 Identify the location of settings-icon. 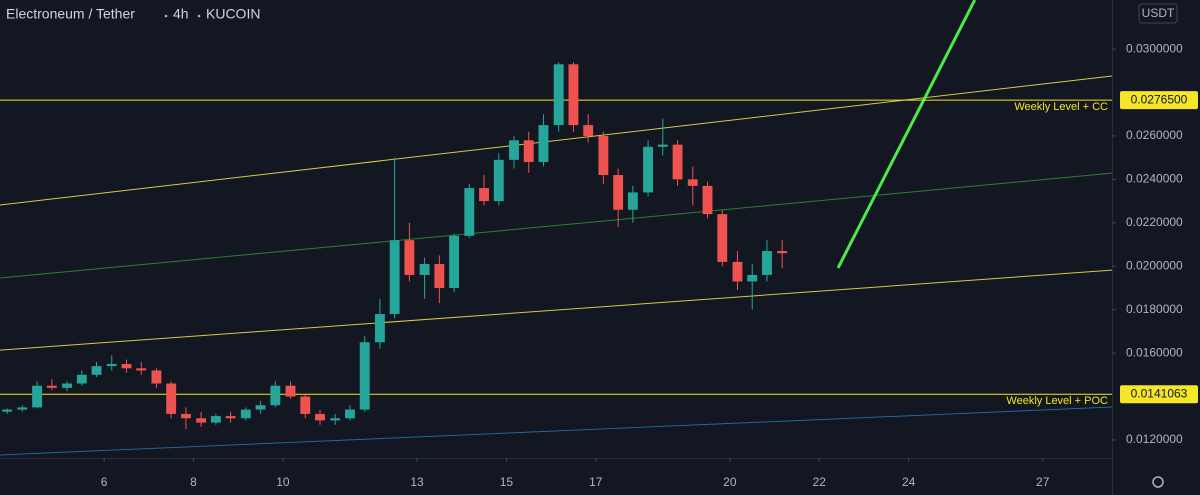
(1158, 482).